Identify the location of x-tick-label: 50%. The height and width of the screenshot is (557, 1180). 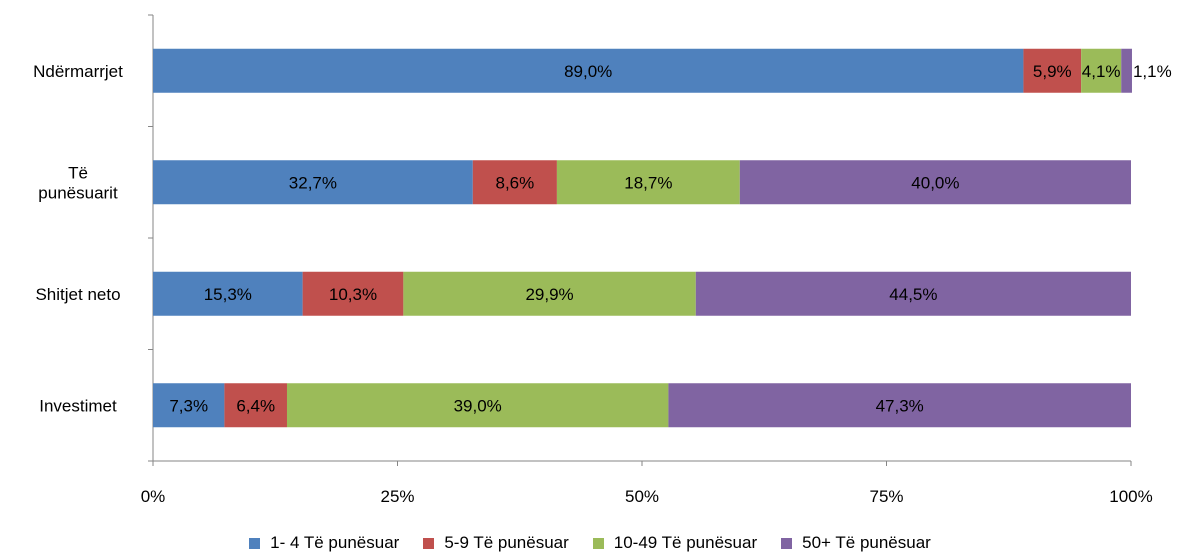
(642, 496).